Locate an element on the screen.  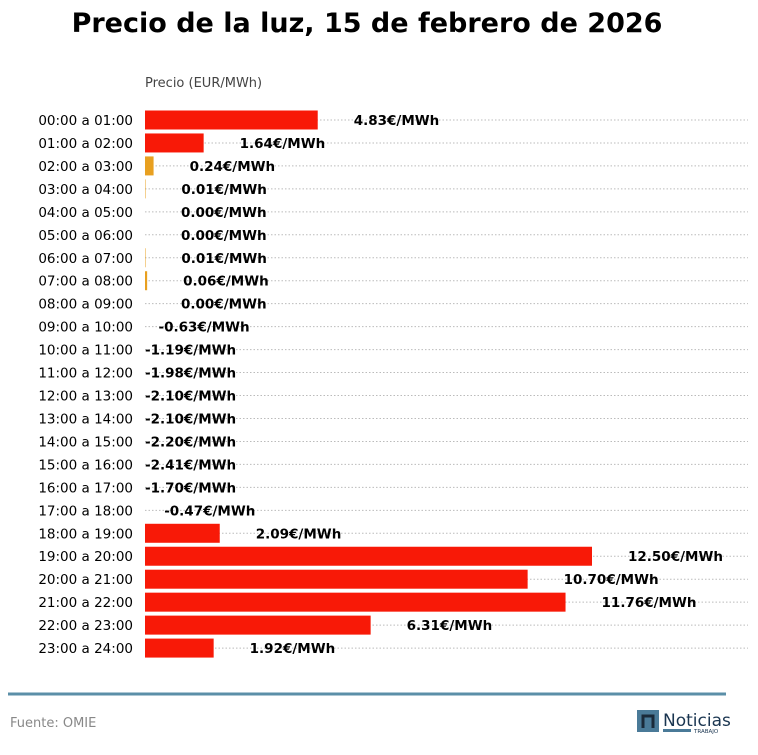
category-label: 08:00 a 09:00 is located at coordinates (85, 305).